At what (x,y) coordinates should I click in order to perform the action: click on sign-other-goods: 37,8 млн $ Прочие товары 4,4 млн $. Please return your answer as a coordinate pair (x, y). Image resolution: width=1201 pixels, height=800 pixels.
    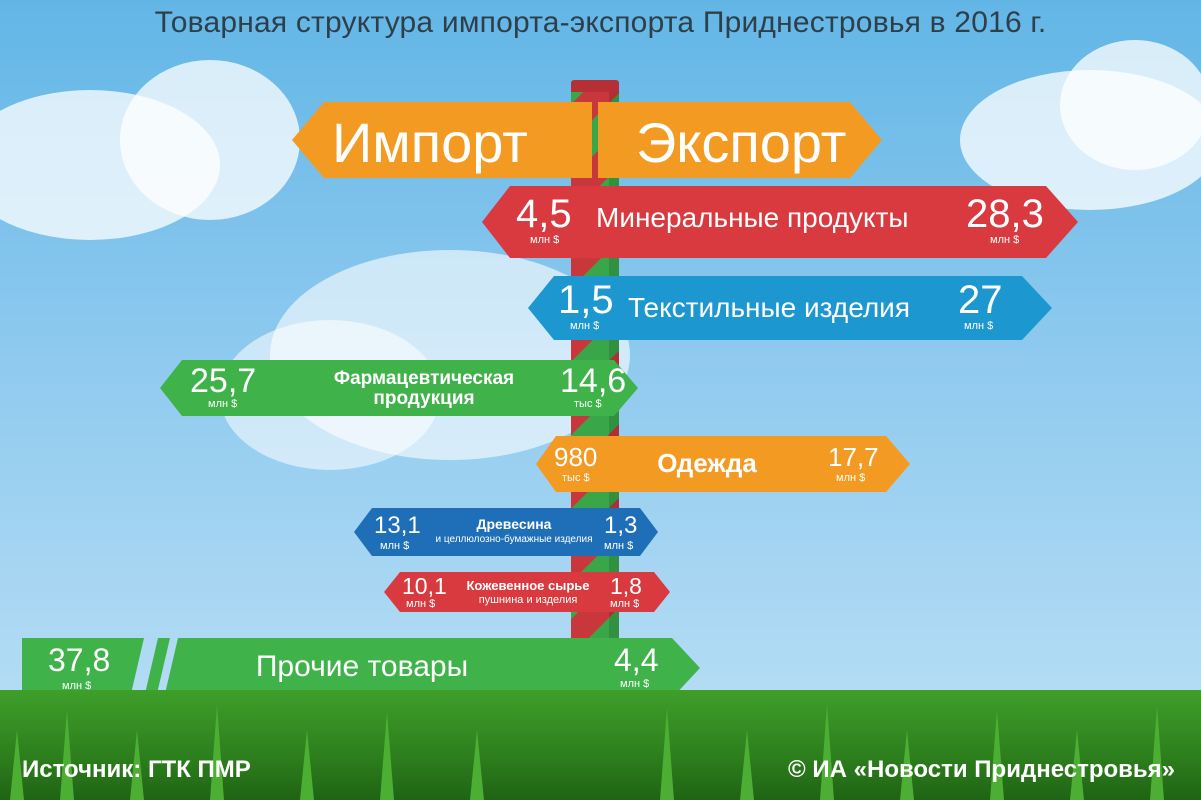
    Looking at the image, I should click on (361, 668).